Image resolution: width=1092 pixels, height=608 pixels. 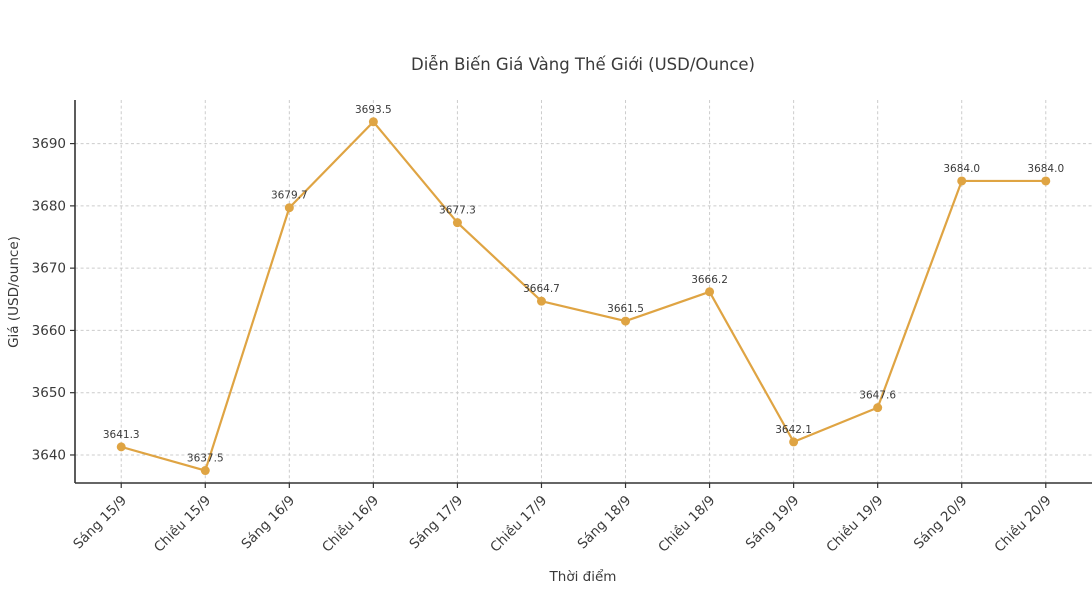 I want to click on x-tick-label: Sáng 19/9, so click(x=773, y=523).